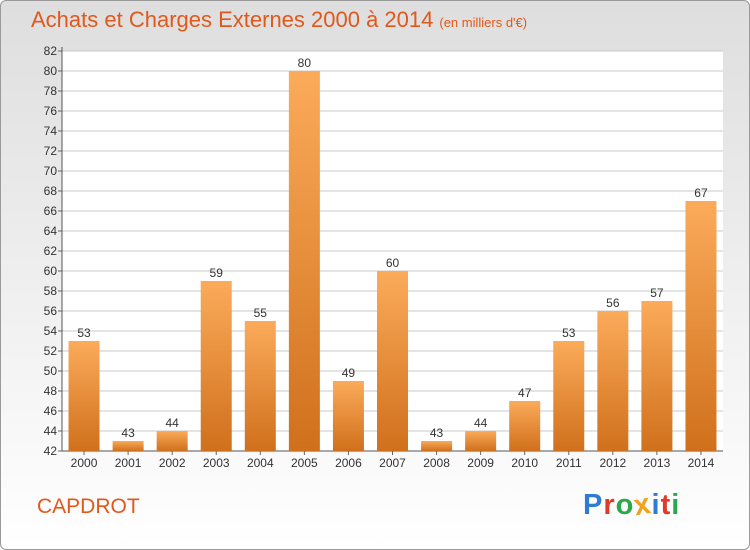 The height and width of the screenshot is (550, 750). Describe the element at coordinates (51, 131) in the screenshot. I see `y-tick-label: 74` at that location.